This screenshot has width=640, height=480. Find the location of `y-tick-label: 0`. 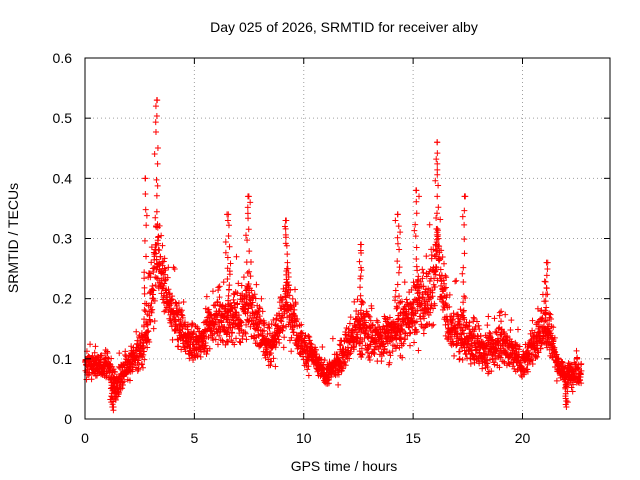

y-tick-label: 0 is located at coordinates (68, 419).